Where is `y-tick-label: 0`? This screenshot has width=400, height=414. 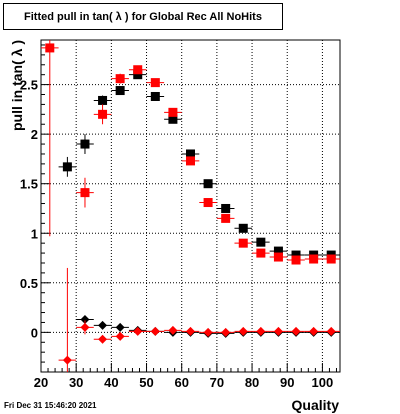 y-tick-label: 0 is located at coordinates (34, 332).